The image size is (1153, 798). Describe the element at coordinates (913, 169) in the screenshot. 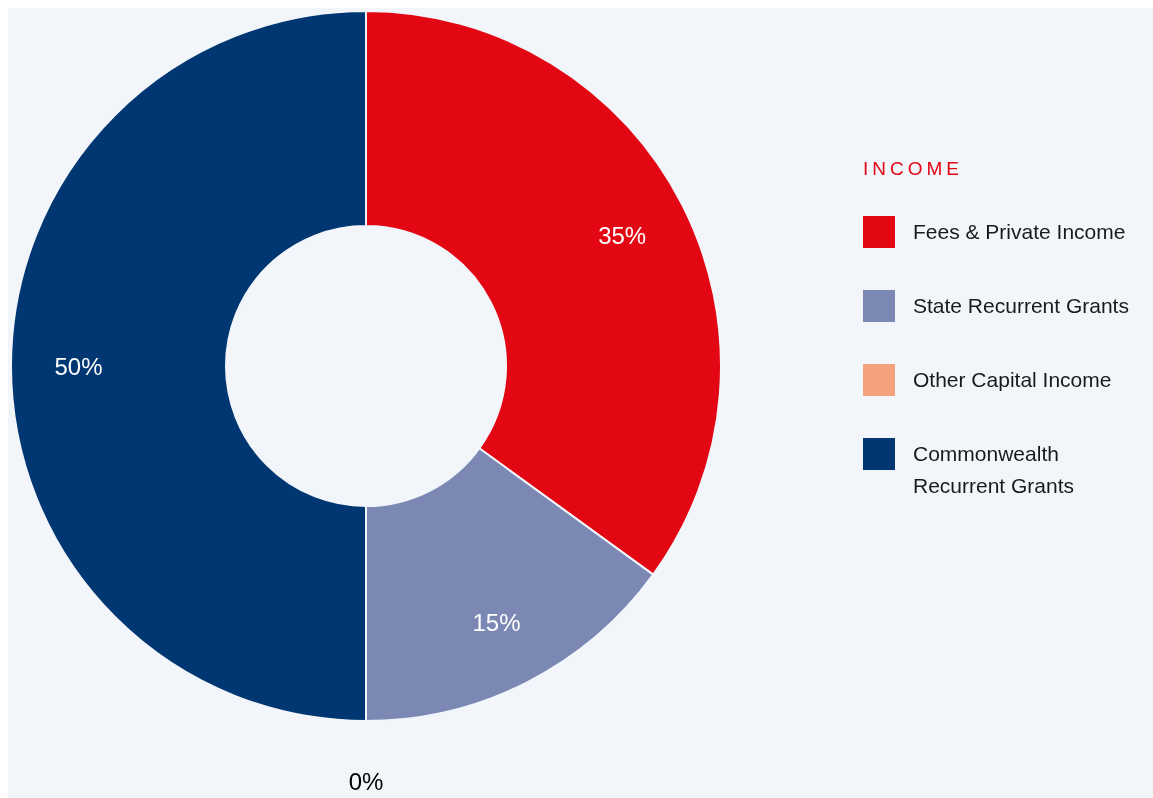

I see `legend-title: INCOME` at that location.